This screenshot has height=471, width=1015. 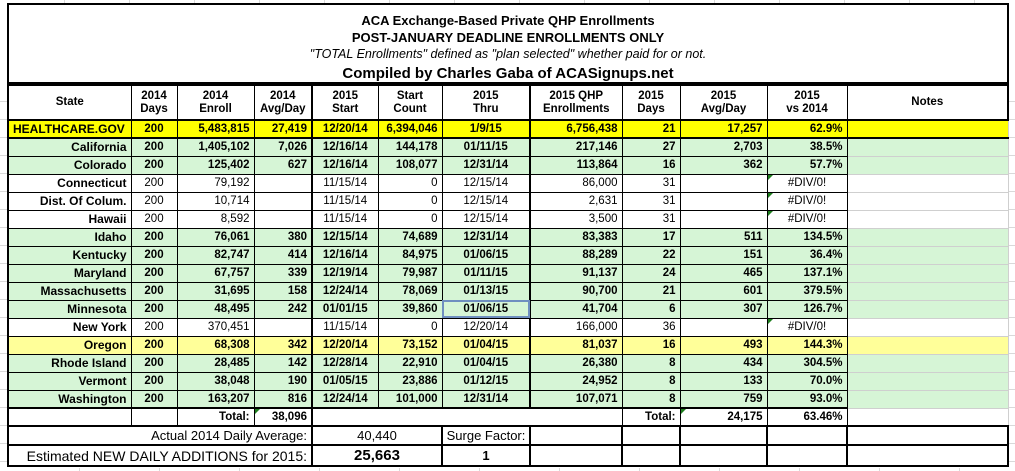 I want to click on state-cell: Rhode Island, so click(x=69, y=363).